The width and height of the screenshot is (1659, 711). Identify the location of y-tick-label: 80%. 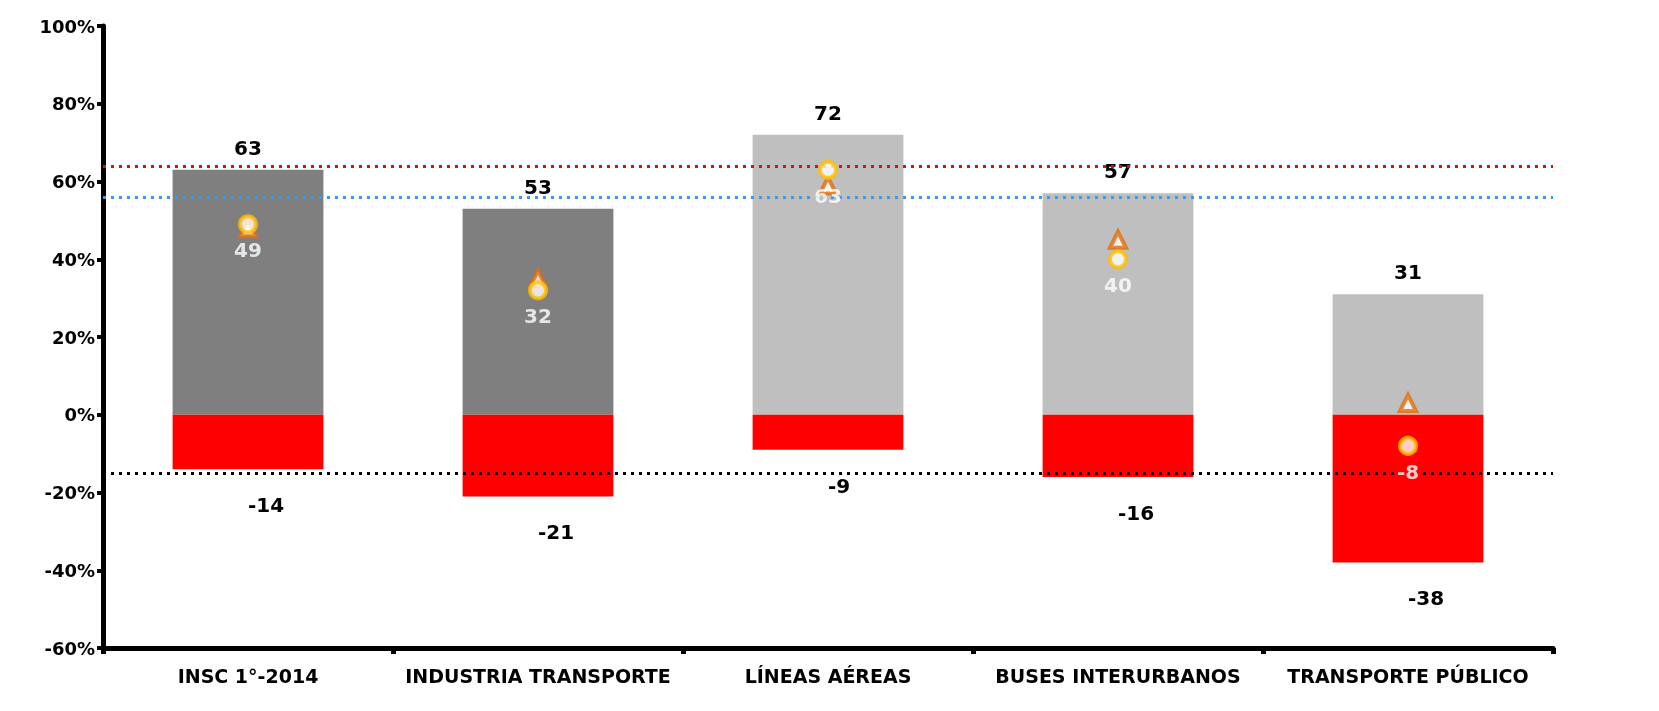
(73, 104).